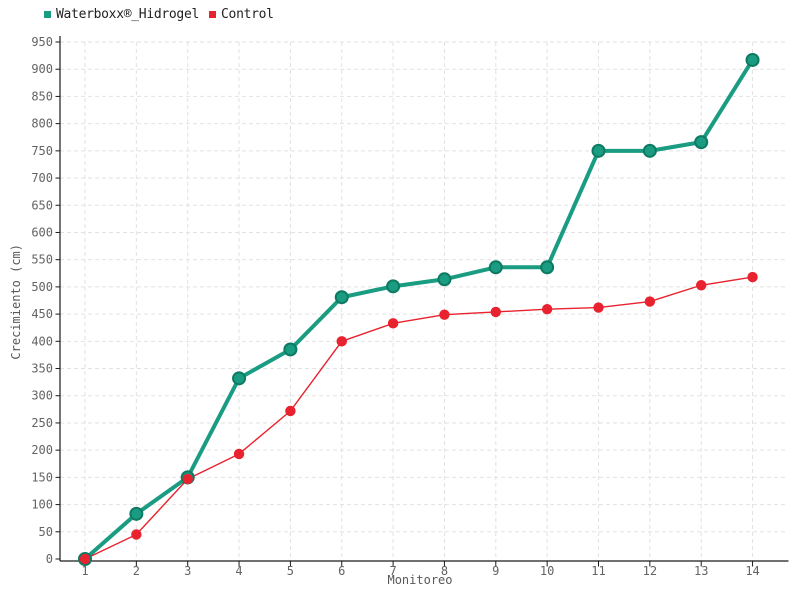  Describe the element at coordinates (239, 378) in the screenshot. I see `data-point-s0-x4` at that location.